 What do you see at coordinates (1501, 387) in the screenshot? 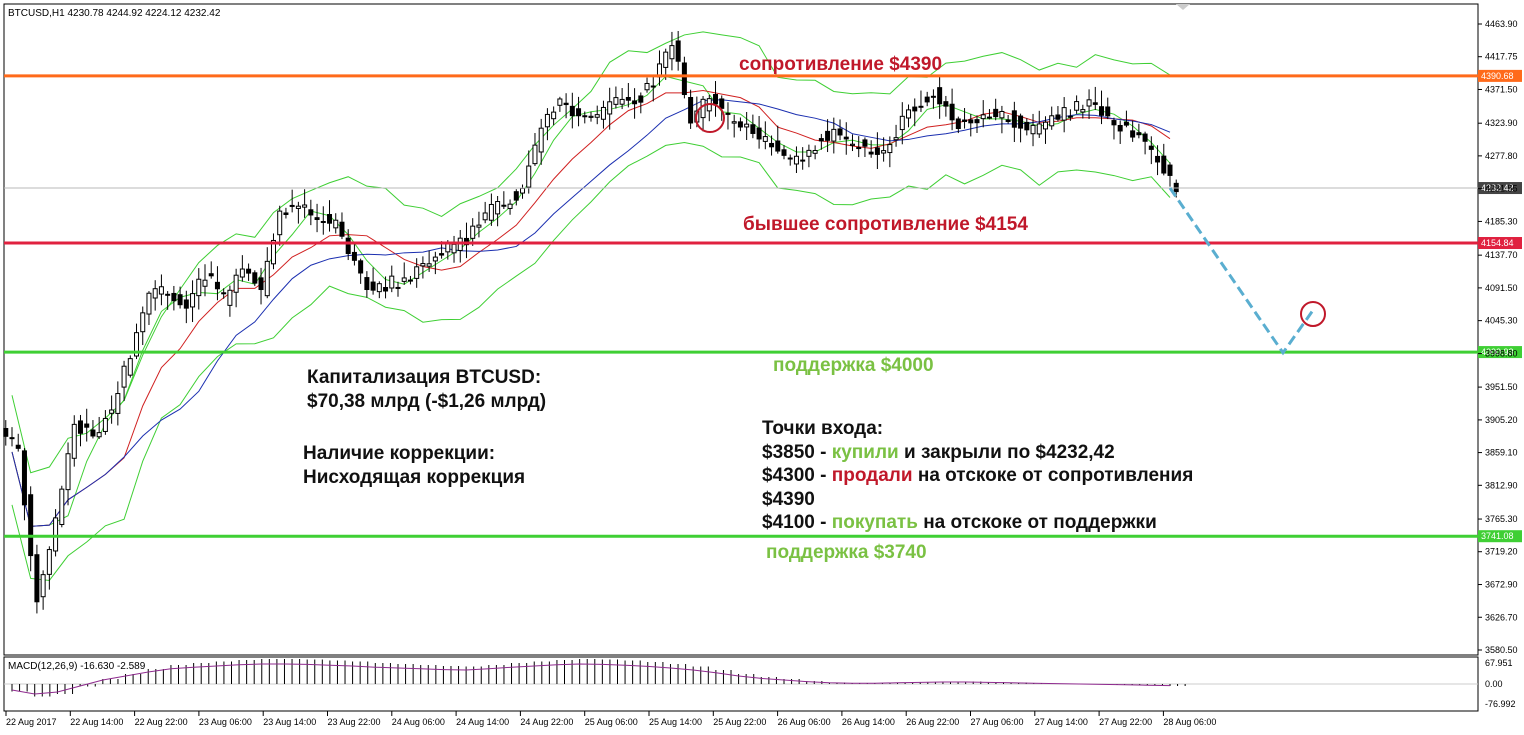
I see `price-tick-label: 3951.50` at bounding box center [1501, 387].